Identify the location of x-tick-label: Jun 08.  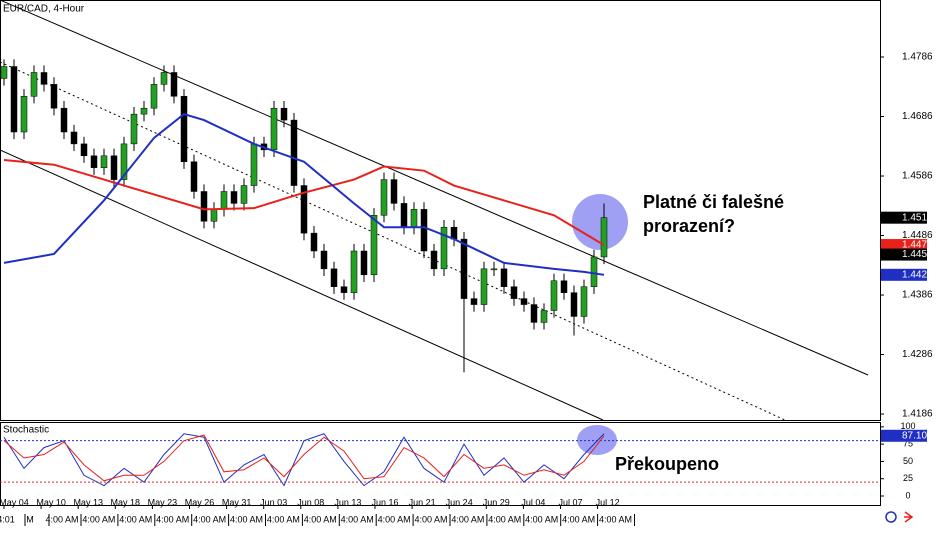
(310, 502).